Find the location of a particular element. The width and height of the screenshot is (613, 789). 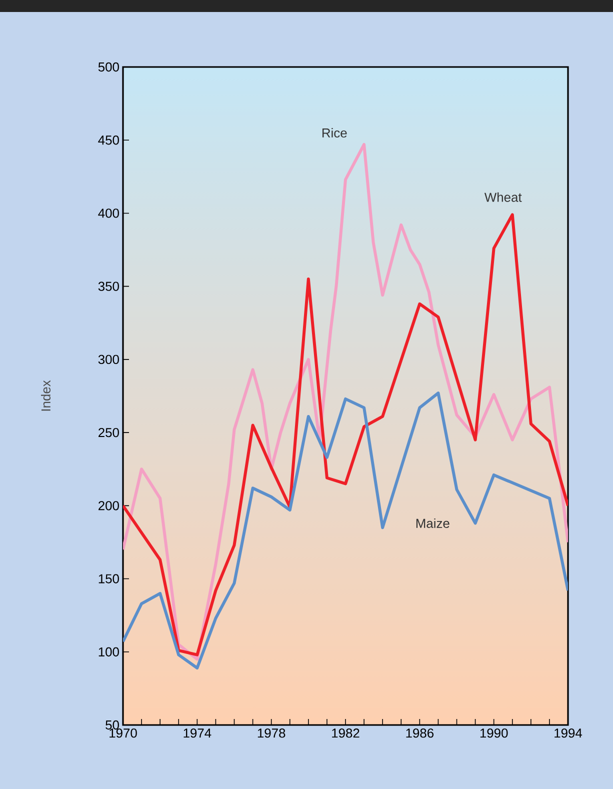

x-tick-label: 1986 is located at coordinates (420, 733).